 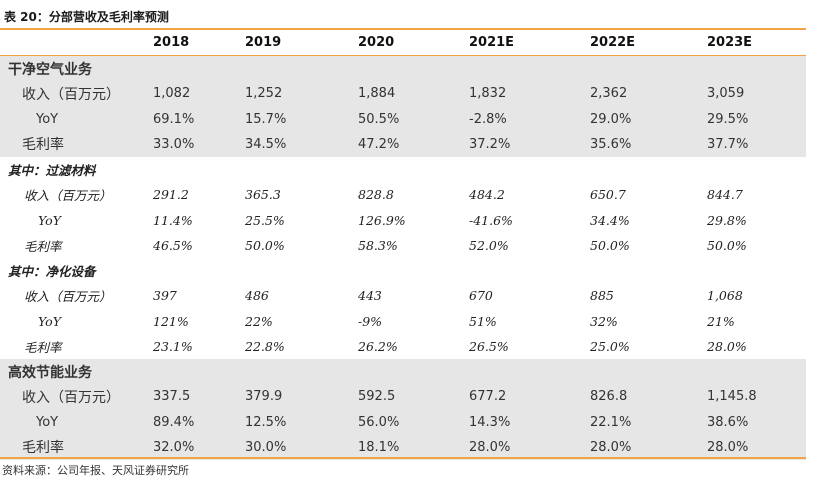 I want to click on cell: 38.6%, so click(x=756, y=422).